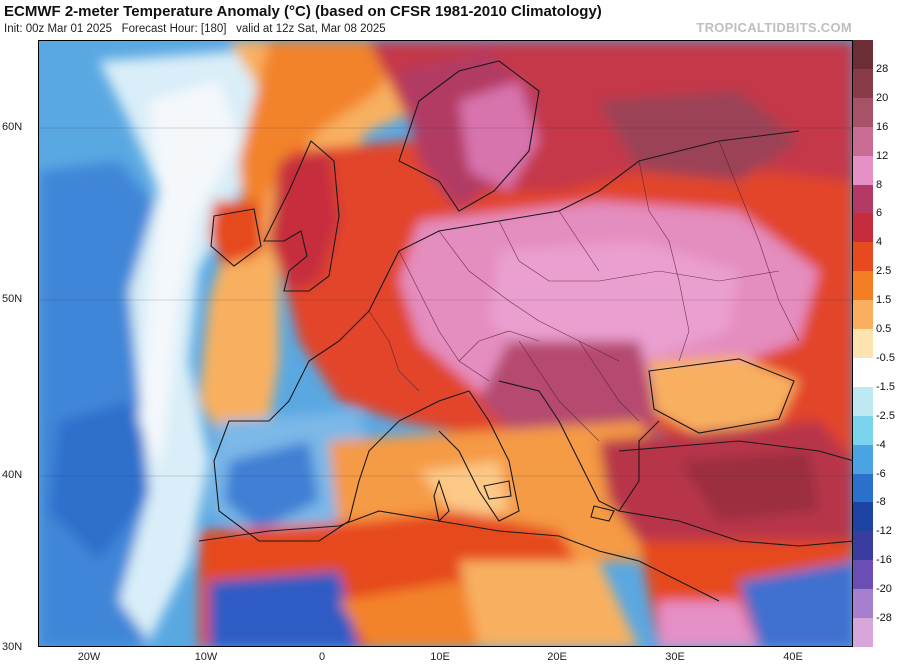 Image resolution: width=900 pixels, height=665 pixels. Describe the element at coordinates (882, 126) in the screenshot. I see `colorbar-tick-label: 16` at that location.